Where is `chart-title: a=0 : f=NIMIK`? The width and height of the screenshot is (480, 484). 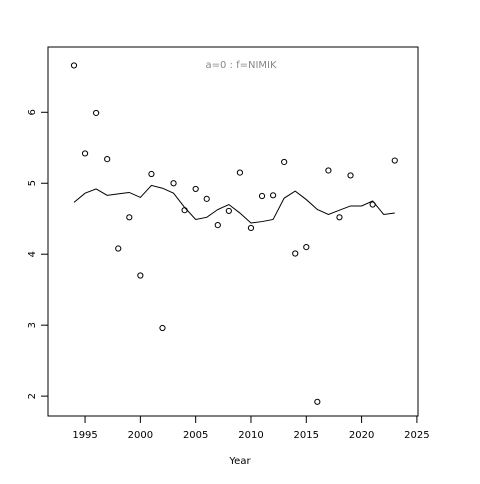 chart-title: a=0 : f=NIMIK is located at coordinates (241, 65).